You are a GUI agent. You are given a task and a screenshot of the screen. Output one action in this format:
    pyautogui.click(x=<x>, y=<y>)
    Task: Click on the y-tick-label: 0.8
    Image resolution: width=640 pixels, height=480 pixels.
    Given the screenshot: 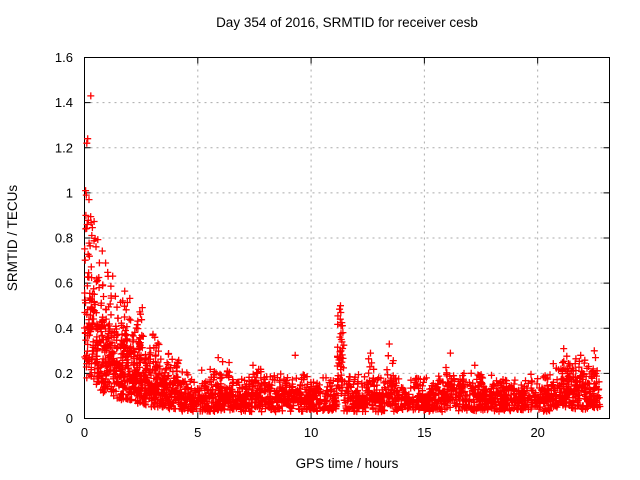 What is the action you would take?
    pyautogui.click(x=64, y=238)
    